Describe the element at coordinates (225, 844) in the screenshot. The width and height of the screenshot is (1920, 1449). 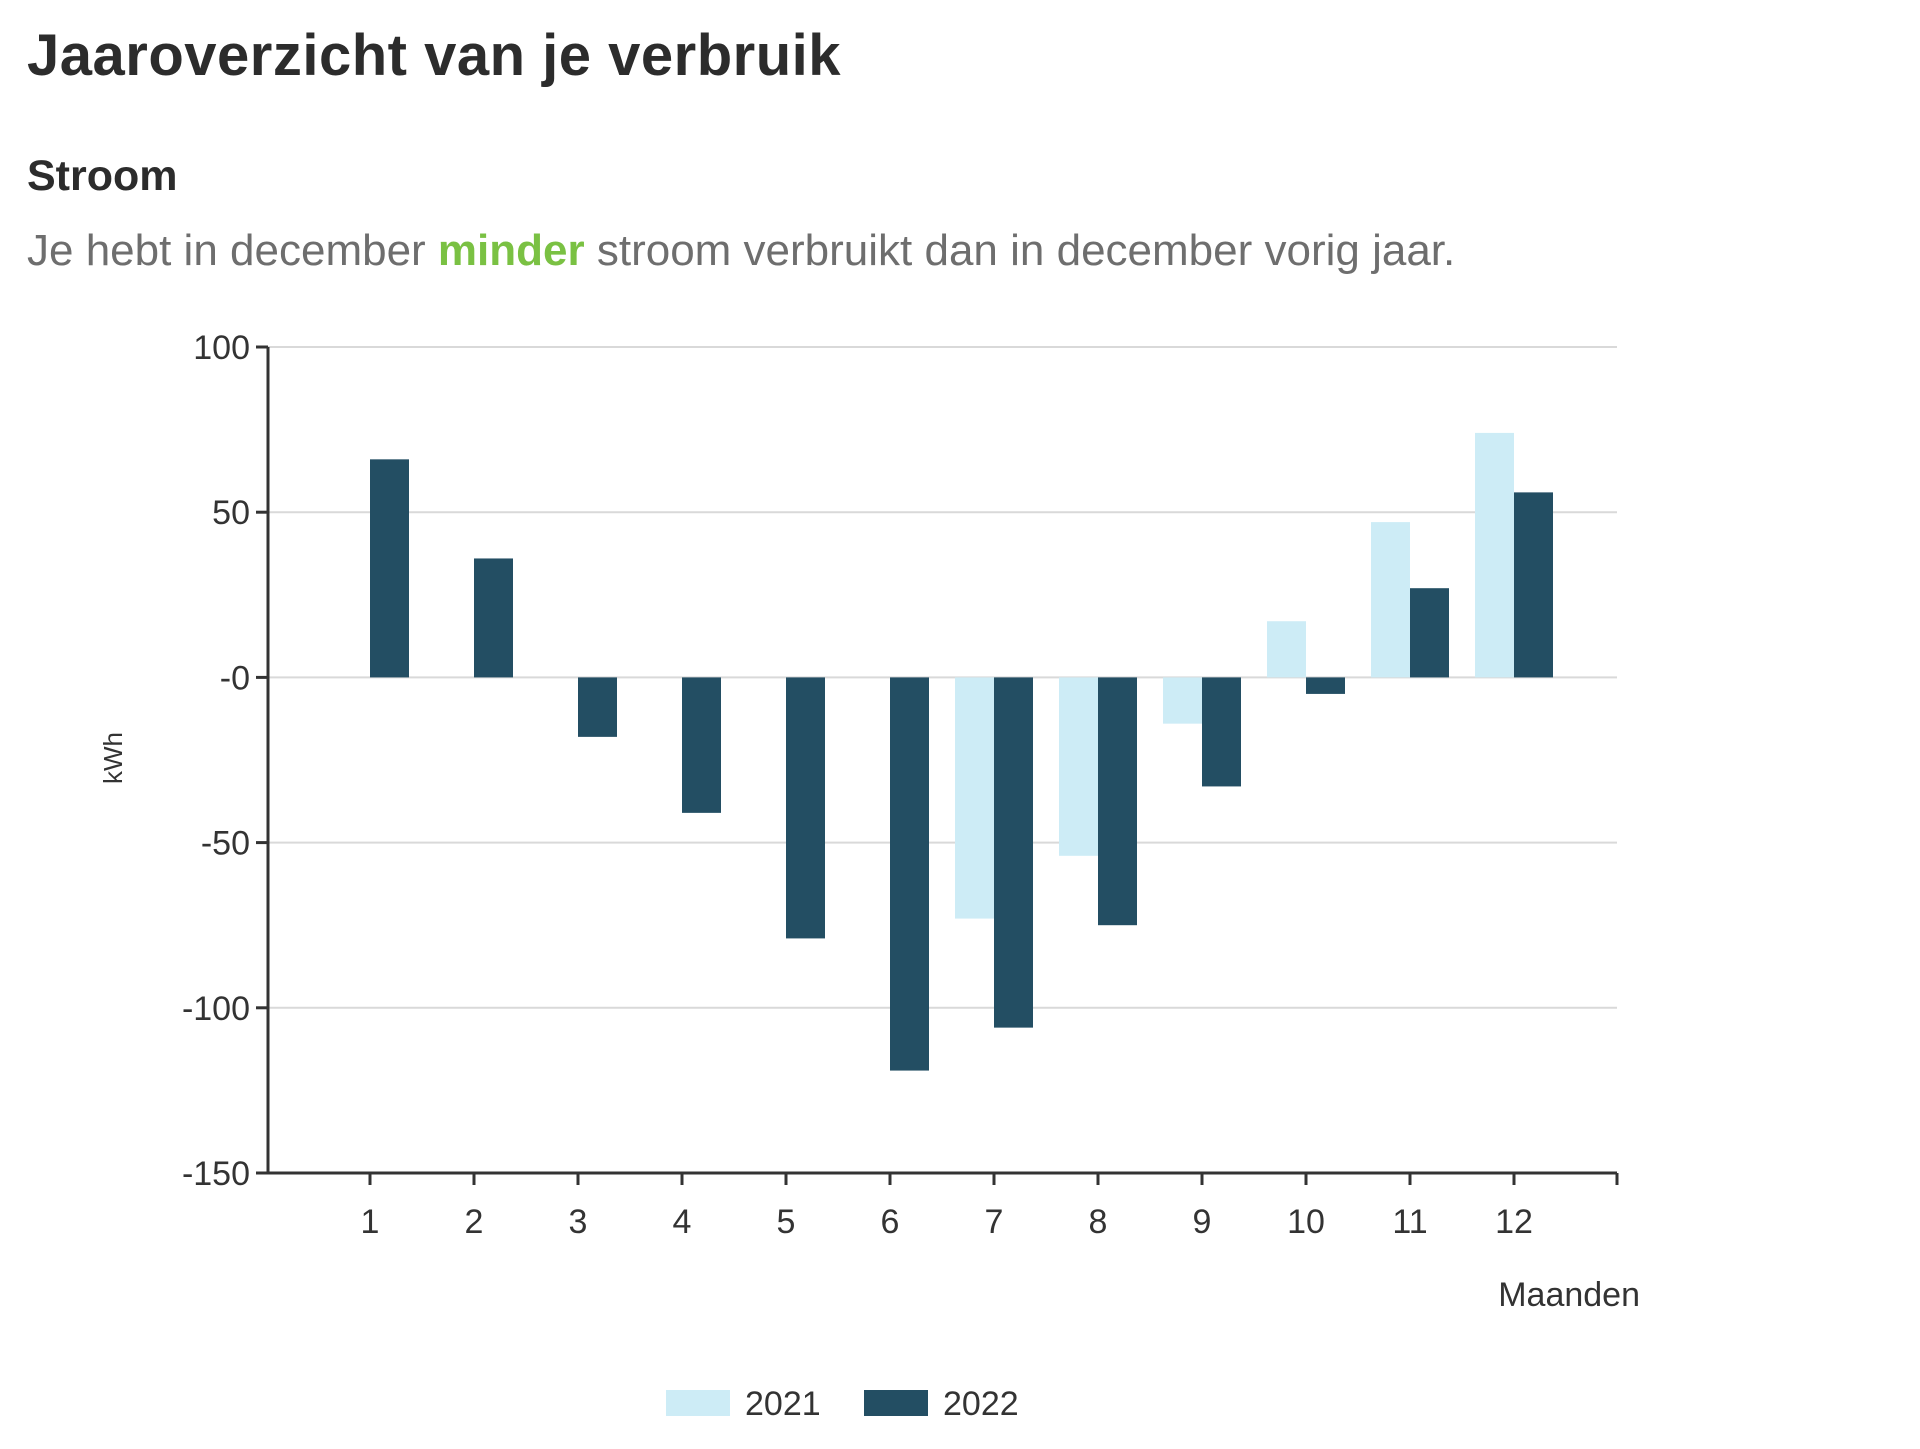
I see `y-tick-label: -50` at that location.